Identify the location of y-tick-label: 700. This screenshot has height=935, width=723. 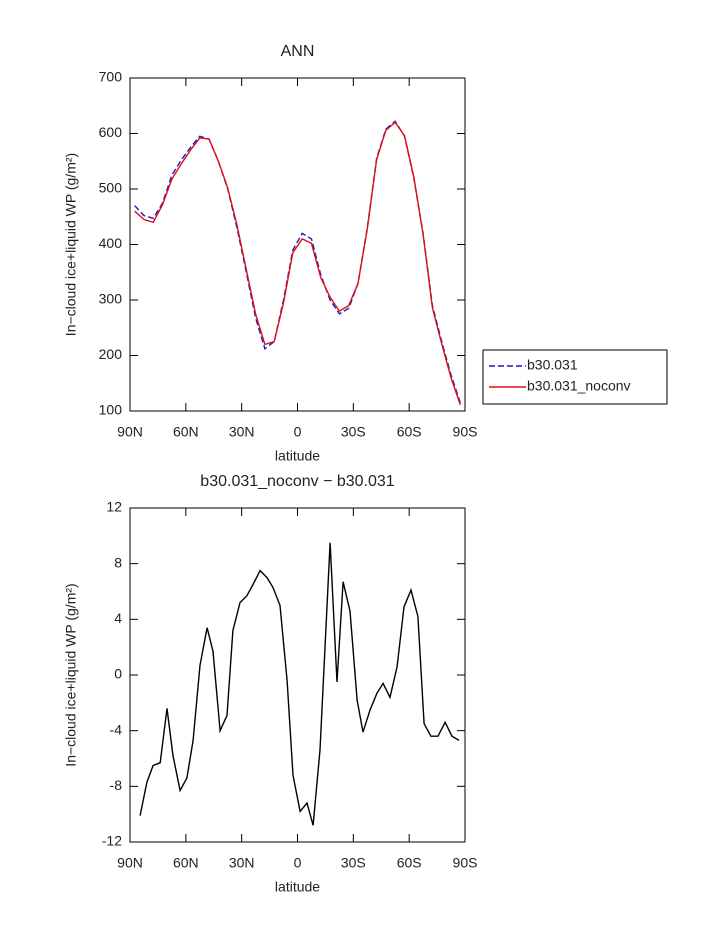
(111, 77).